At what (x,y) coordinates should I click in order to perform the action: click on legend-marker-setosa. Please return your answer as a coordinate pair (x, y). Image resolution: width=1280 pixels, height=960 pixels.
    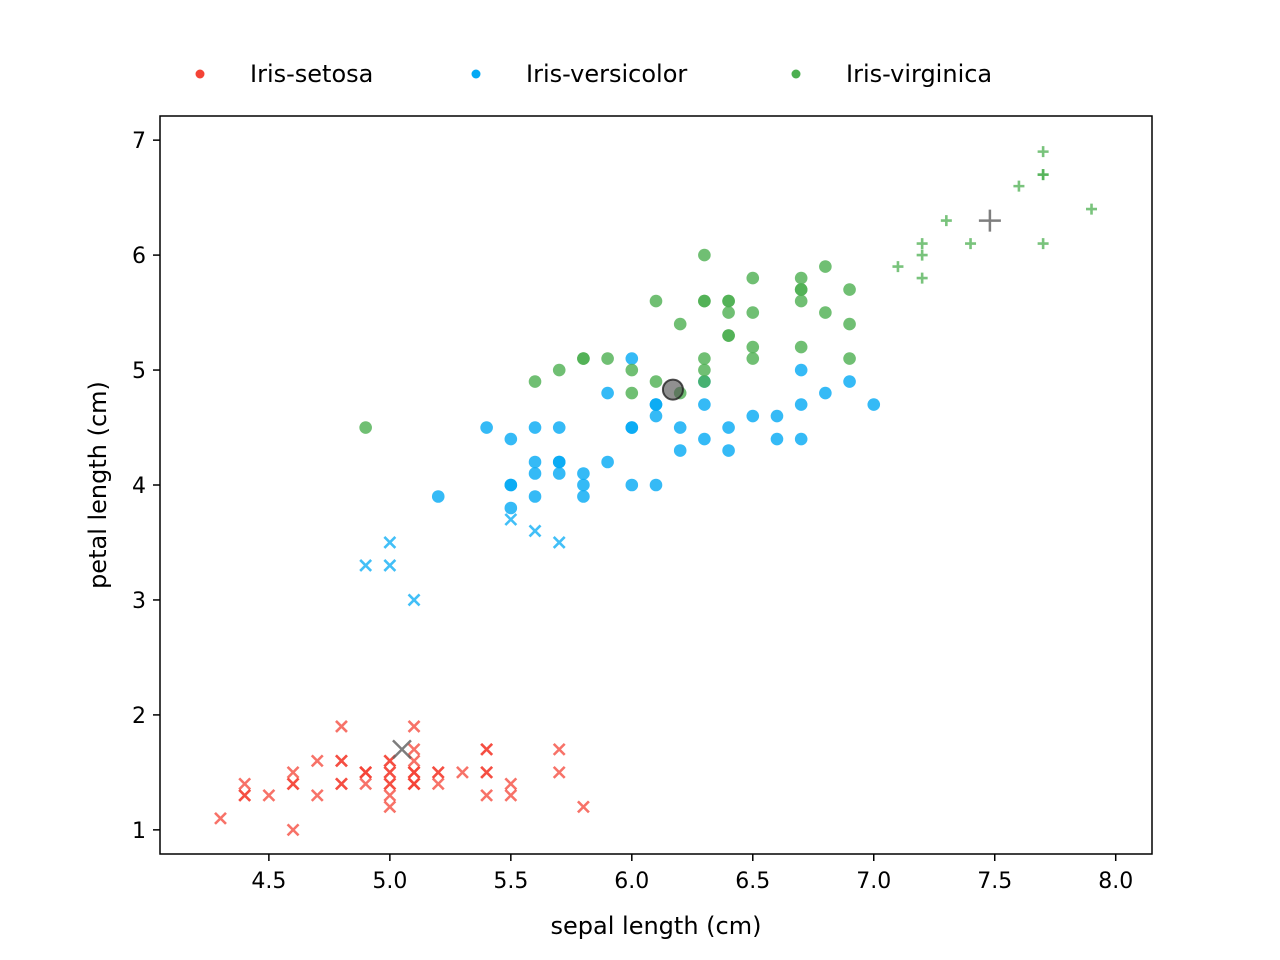
    Looking at the image, I should click on (200, 74).